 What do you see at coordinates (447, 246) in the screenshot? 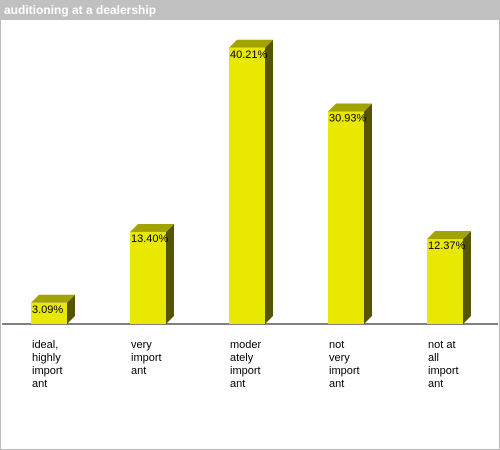
I see `value-label: 12.37%` at bounding box center [447, 246].